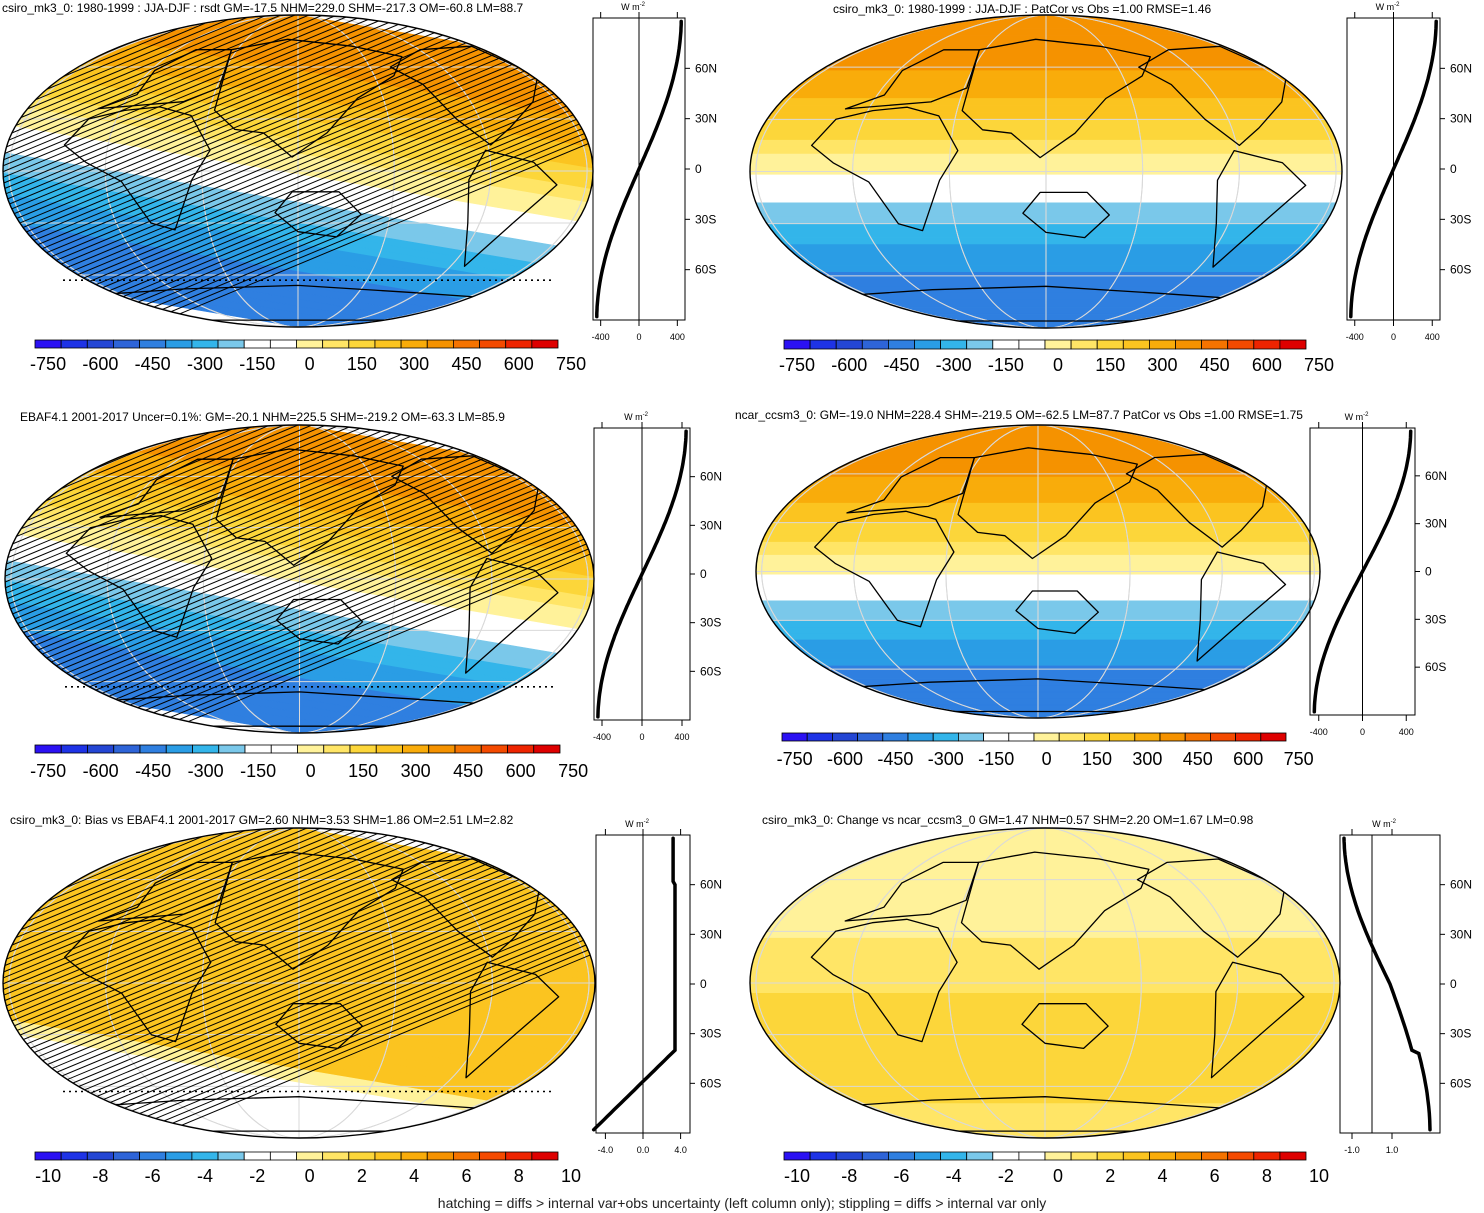 The image size is (1484, 1213). What do you see at coordinates (637, 824) in the screenshot?
I see `profile-unit-label: W m-2` at bounding box center [637, 824].